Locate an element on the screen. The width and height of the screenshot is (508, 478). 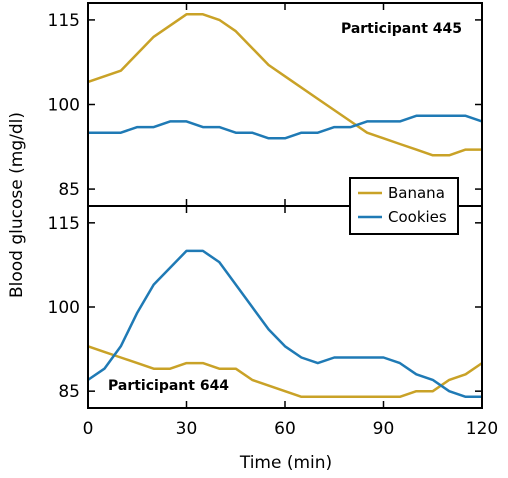
x-tick-label: 120 is located at coordinates (482, 429).